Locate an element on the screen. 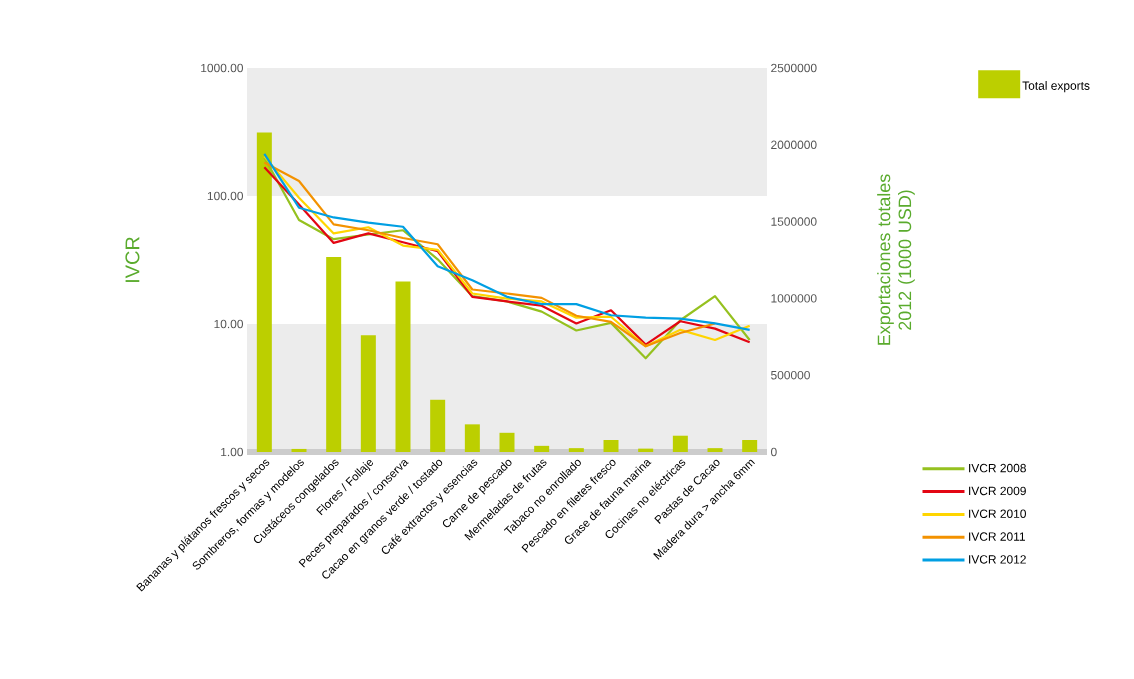 The width and height of the screenshot is (1134, 679). y2-tick-label: 1500000 is located at coordinates (794, 221).